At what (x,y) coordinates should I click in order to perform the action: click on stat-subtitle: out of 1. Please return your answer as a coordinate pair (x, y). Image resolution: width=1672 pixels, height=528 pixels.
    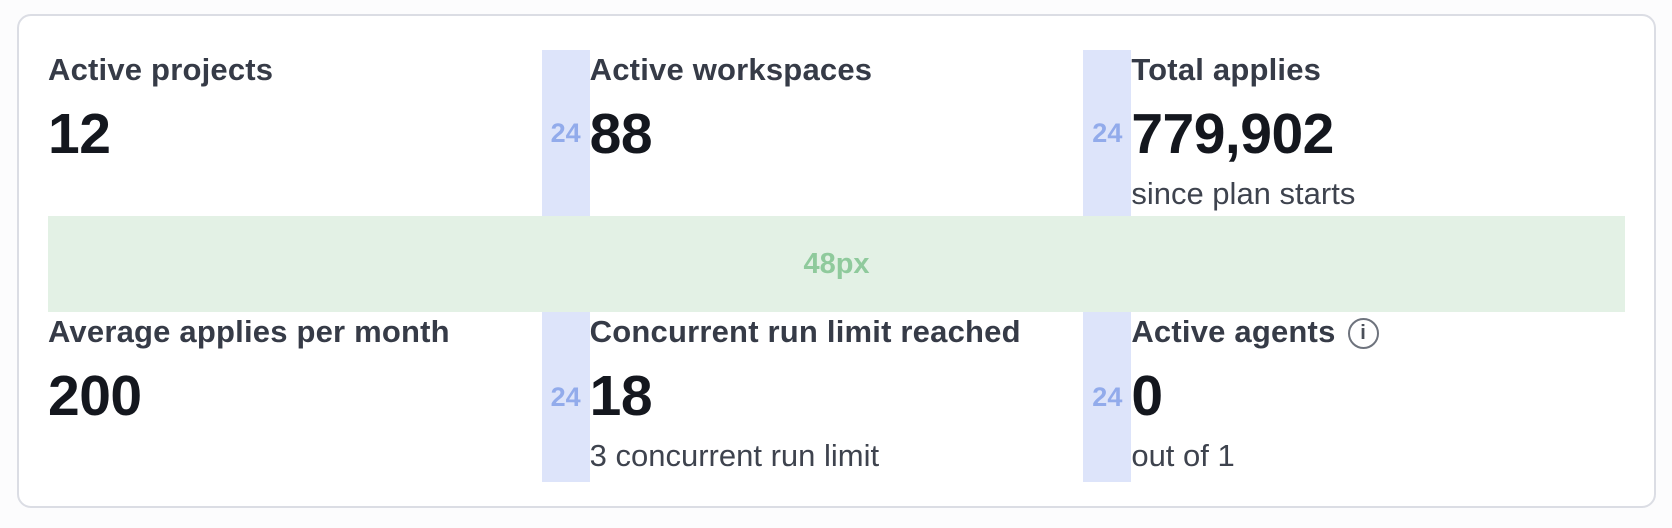
    Looking at the image, I should click on (1183, 455).